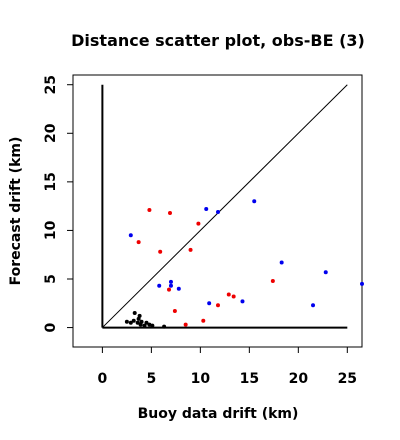 The height and width of the screenshot is (440, 400). I want to click on y-axis: 0 5 10 15 20 25, so click(58, 203).